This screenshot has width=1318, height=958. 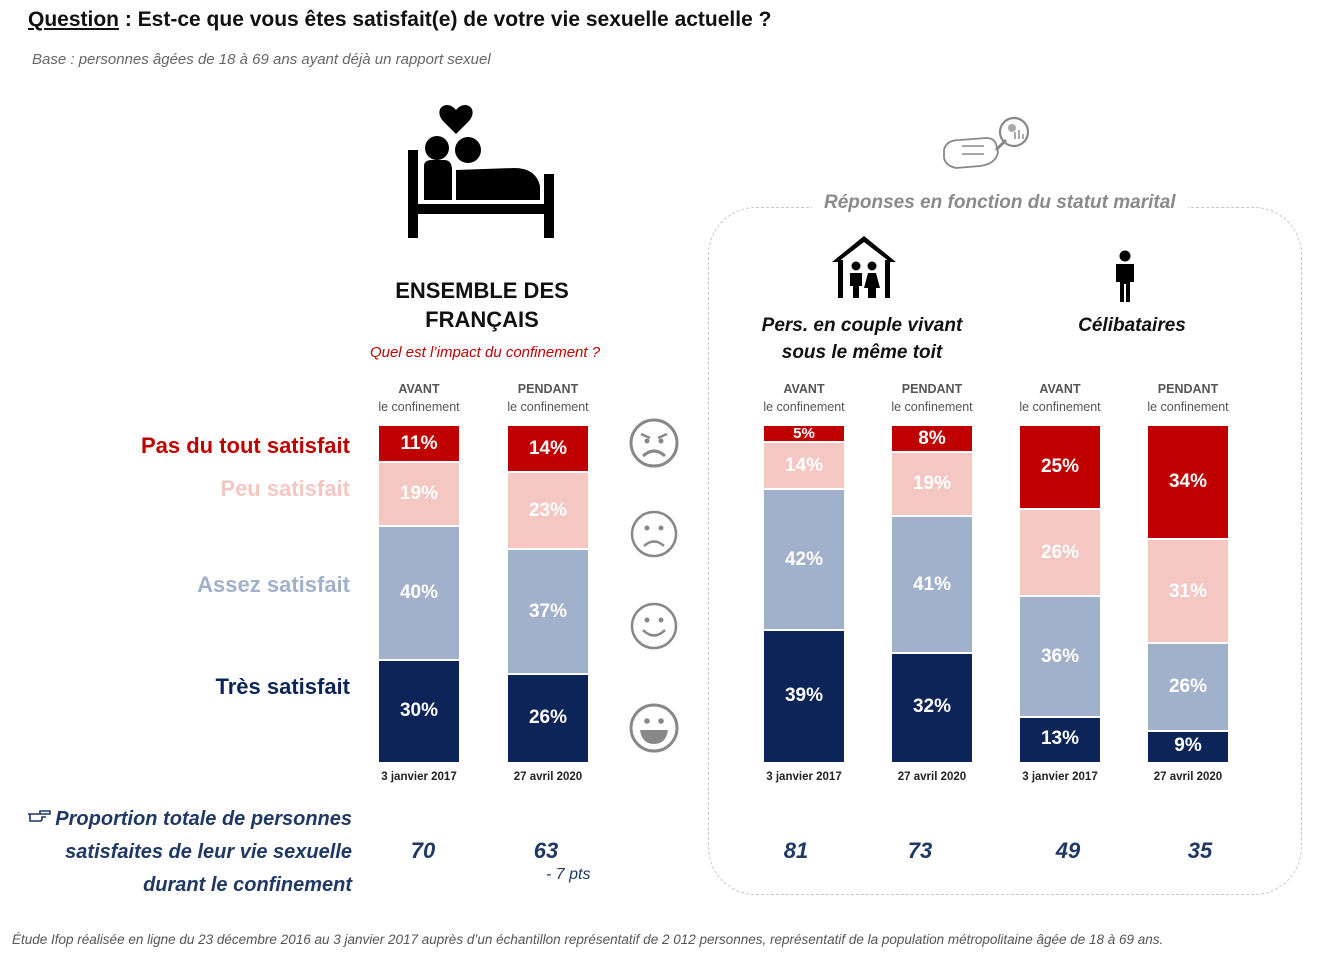 I want to click on bar-segment-tres: 26%, so click(x=548, y=718).